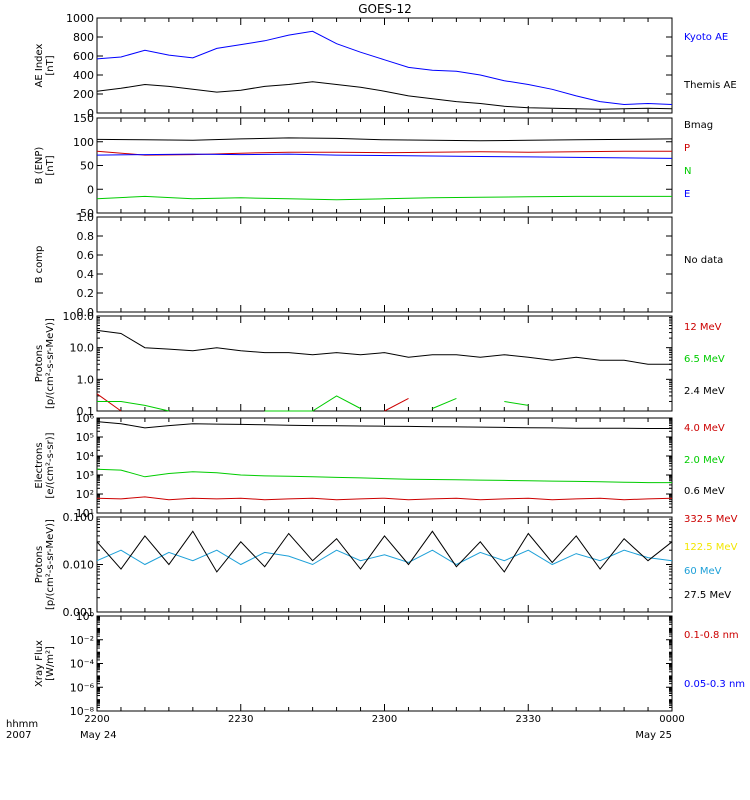  What do you see at coordinates (687, 171) in the screenshot?
I see `legend-entry: N` at bounding box center [687, 171].